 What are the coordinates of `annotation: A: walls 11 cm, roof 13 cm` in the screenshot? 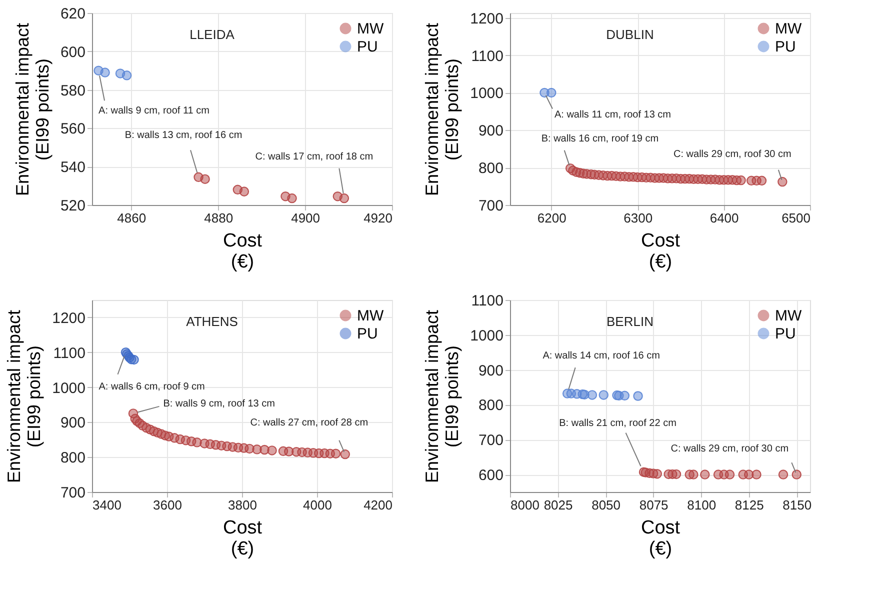 It's located at (613, 115).